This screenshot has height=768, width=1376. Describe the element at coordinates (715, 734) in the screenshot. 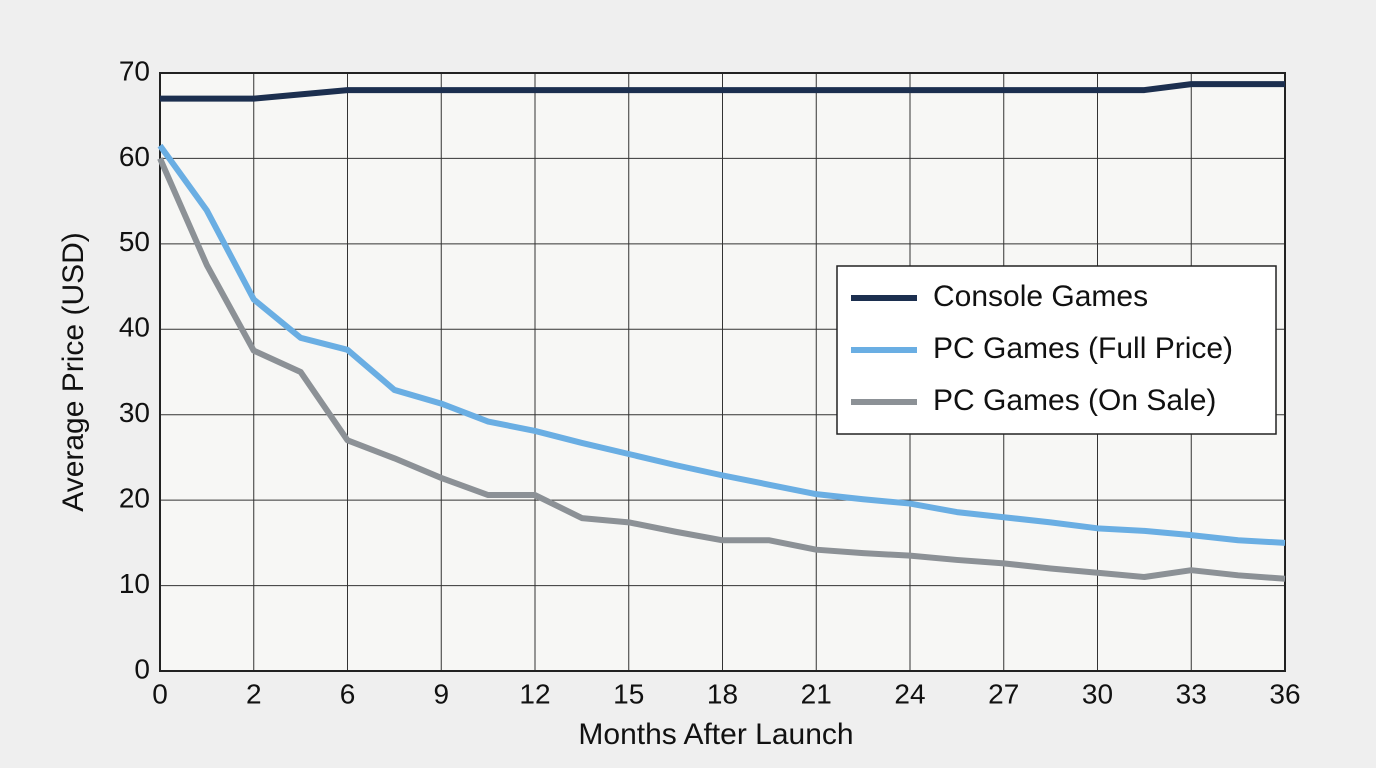

I see `x-axis-title: Months After Launch` at that location.